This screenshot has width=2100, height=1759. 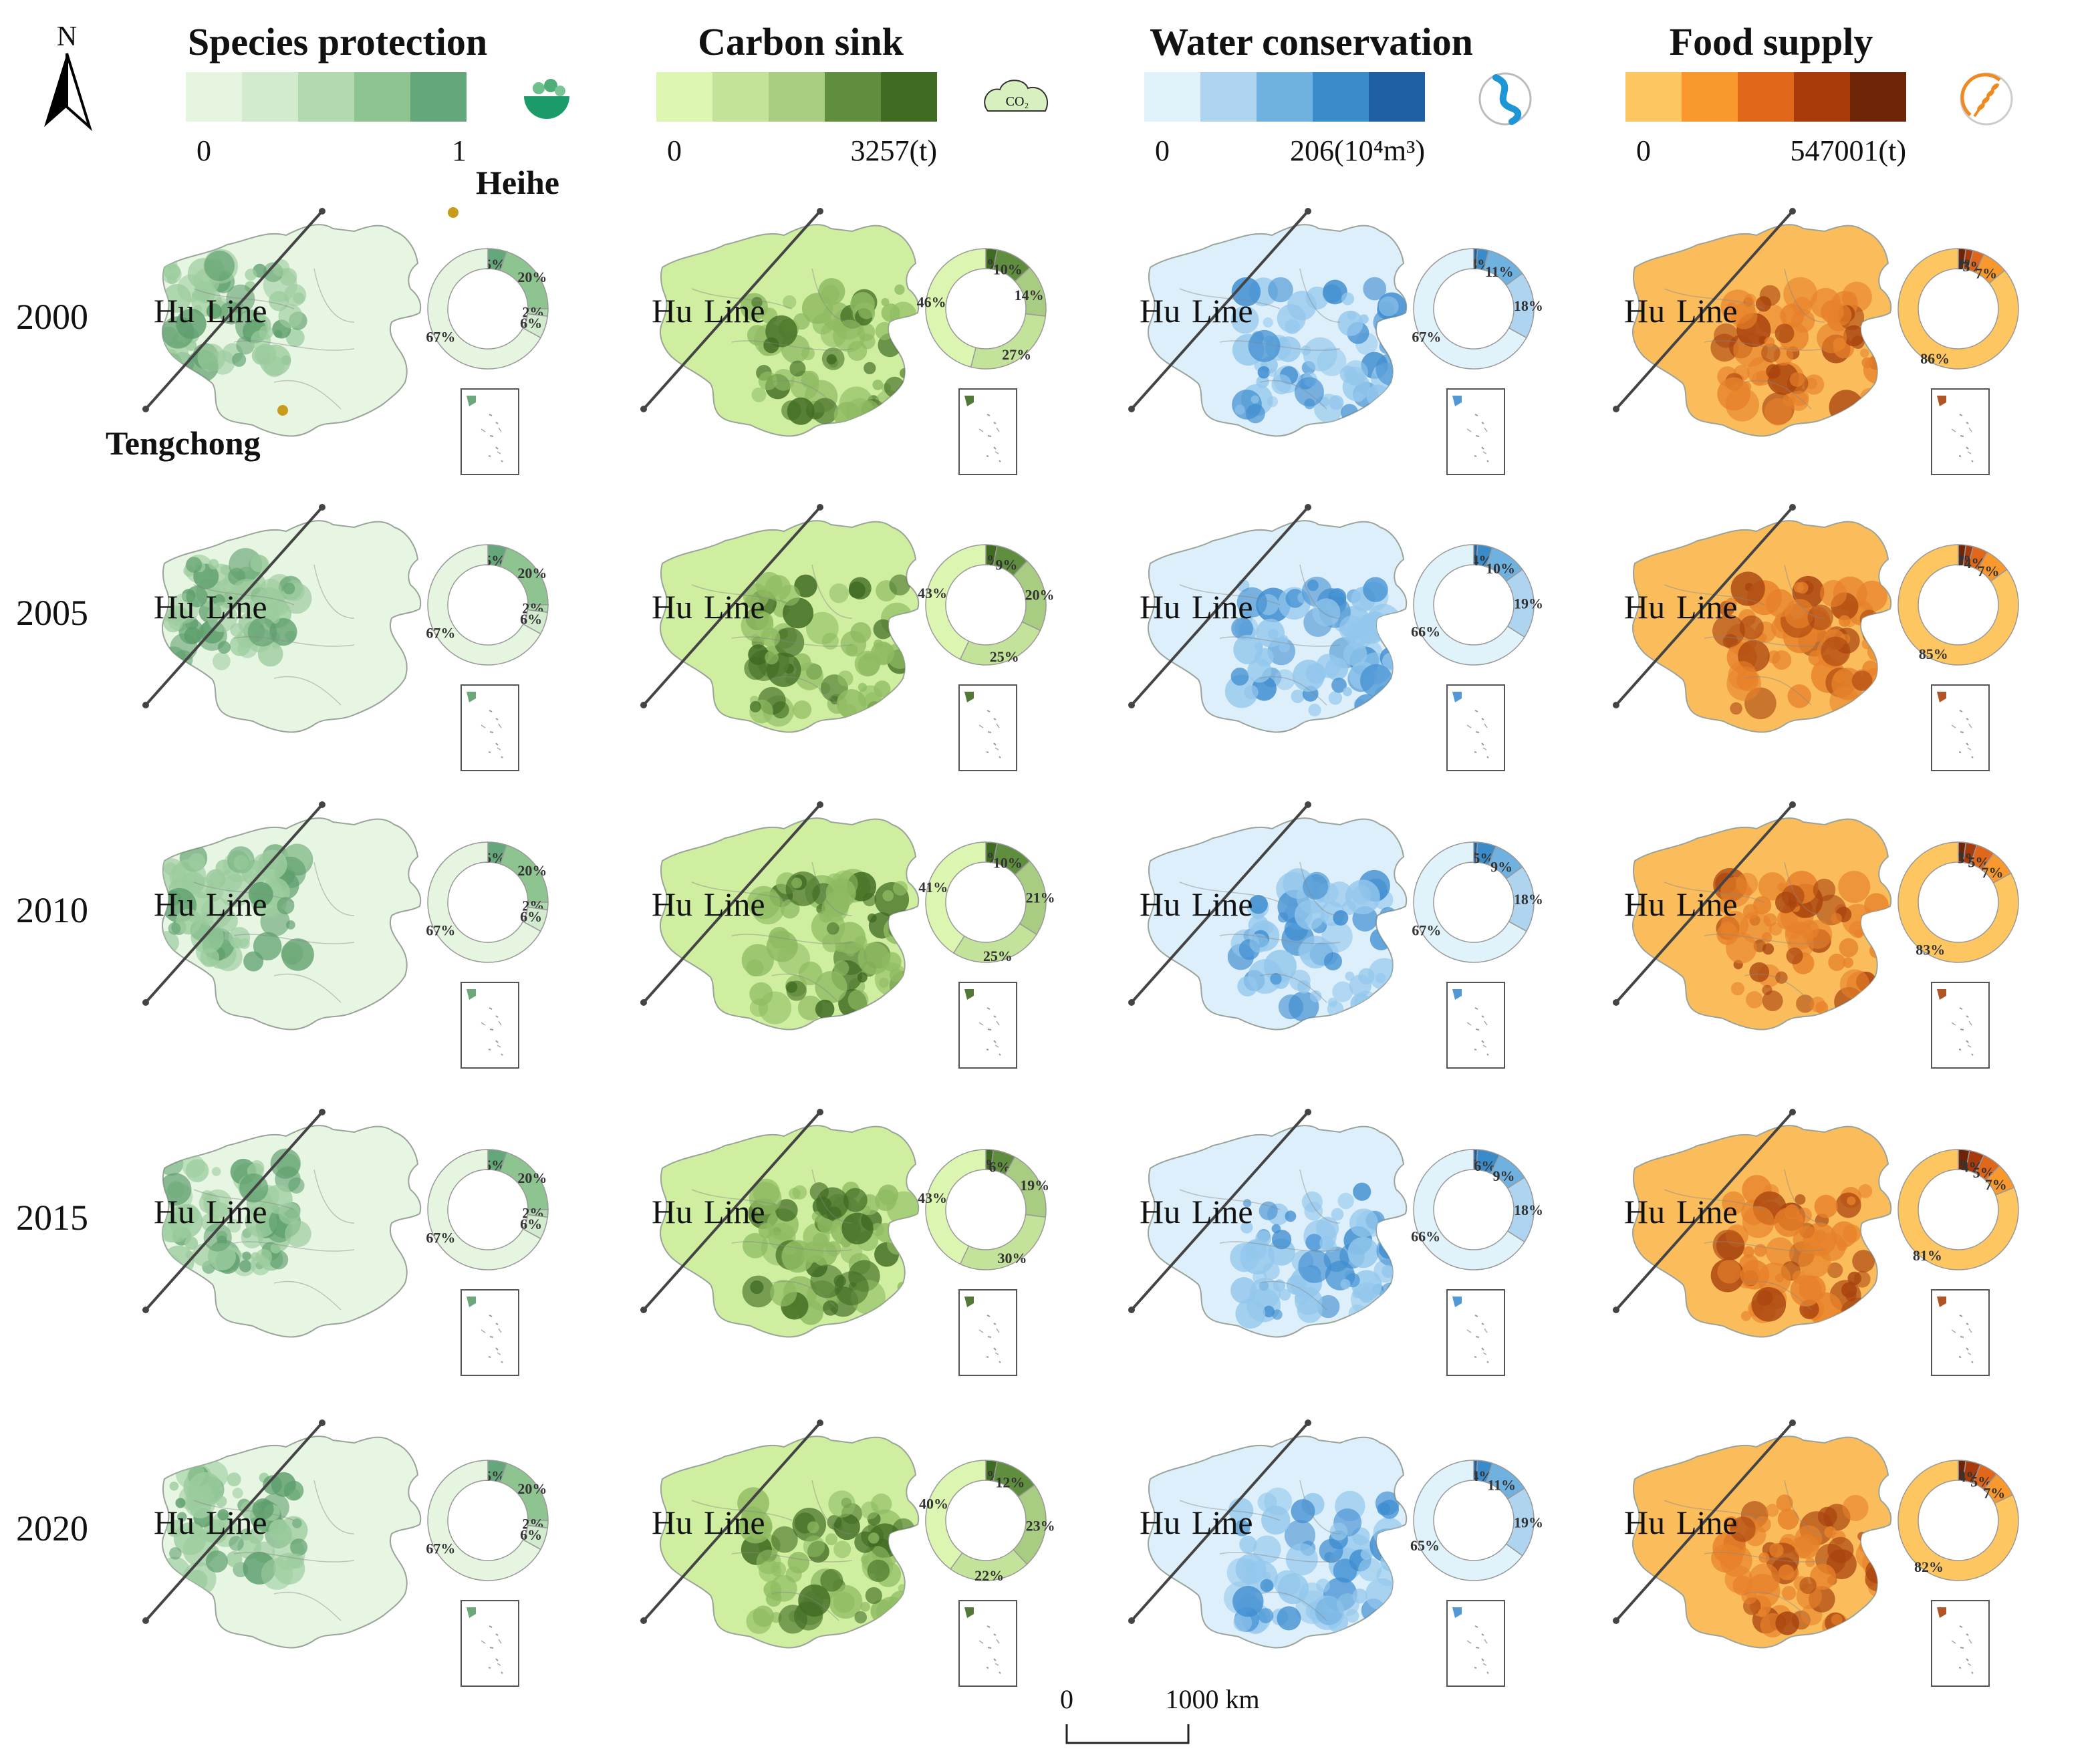 I want to click on donut-label: 11%, so click(x=1499, y=271).